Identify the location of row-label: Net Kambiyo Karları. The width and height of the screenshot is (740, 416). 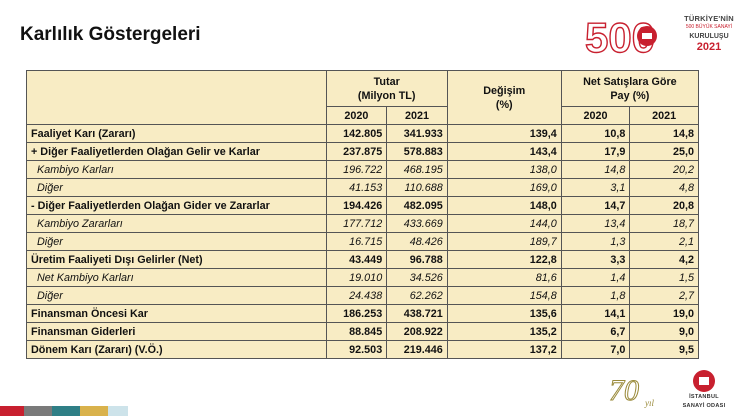
(176, 277).